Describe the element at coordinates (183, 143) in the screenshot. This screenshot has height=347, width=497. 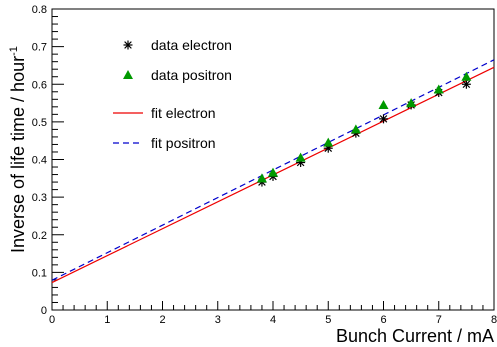
I see `legend-fit-positron-label: fit positron` at that location.